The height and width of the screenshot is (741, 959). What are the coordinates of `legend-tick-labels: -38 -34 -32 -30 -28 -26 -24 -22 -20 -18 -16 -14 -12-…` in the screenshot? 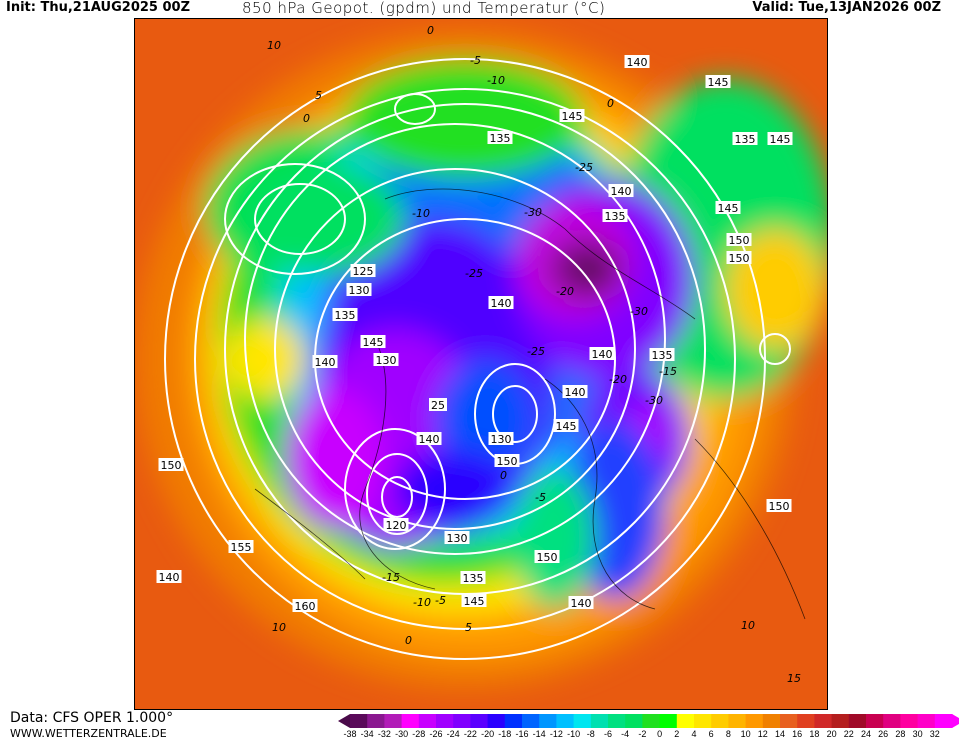 It's located at (645, 735).